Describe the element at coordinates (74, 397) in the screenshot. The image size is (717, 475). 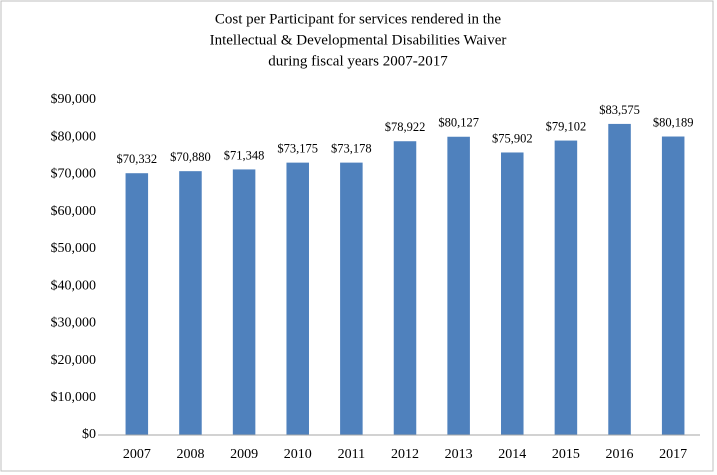
I see `y-tick-label: $10,000` at that location.